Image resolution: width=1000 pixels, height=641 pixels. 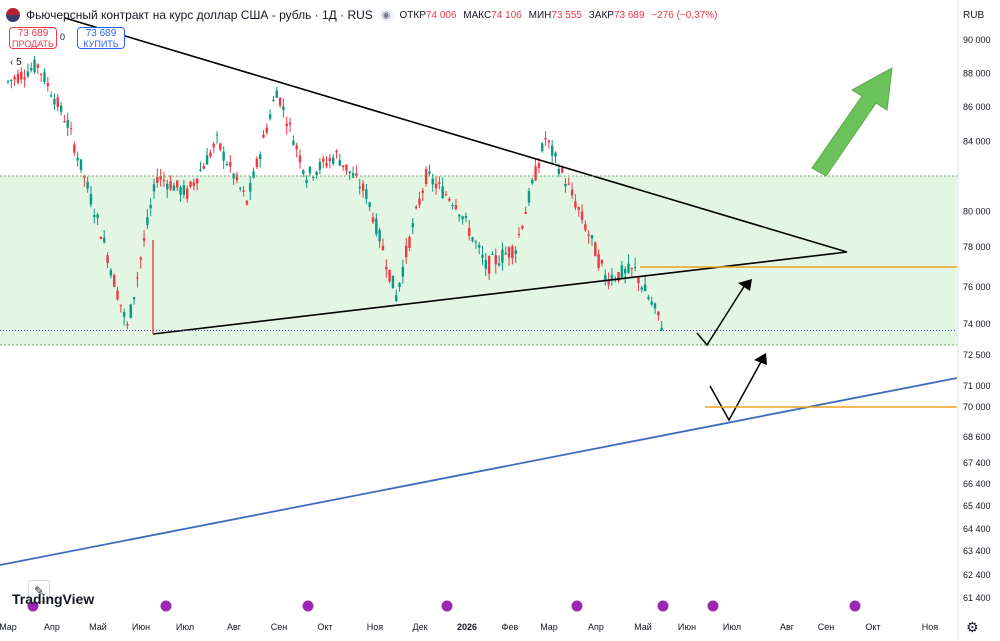 What do you see at coordinates (977, 287) in the screenshot?
I see `price-tick-label: 76 000` at bounding box center [977, 287].